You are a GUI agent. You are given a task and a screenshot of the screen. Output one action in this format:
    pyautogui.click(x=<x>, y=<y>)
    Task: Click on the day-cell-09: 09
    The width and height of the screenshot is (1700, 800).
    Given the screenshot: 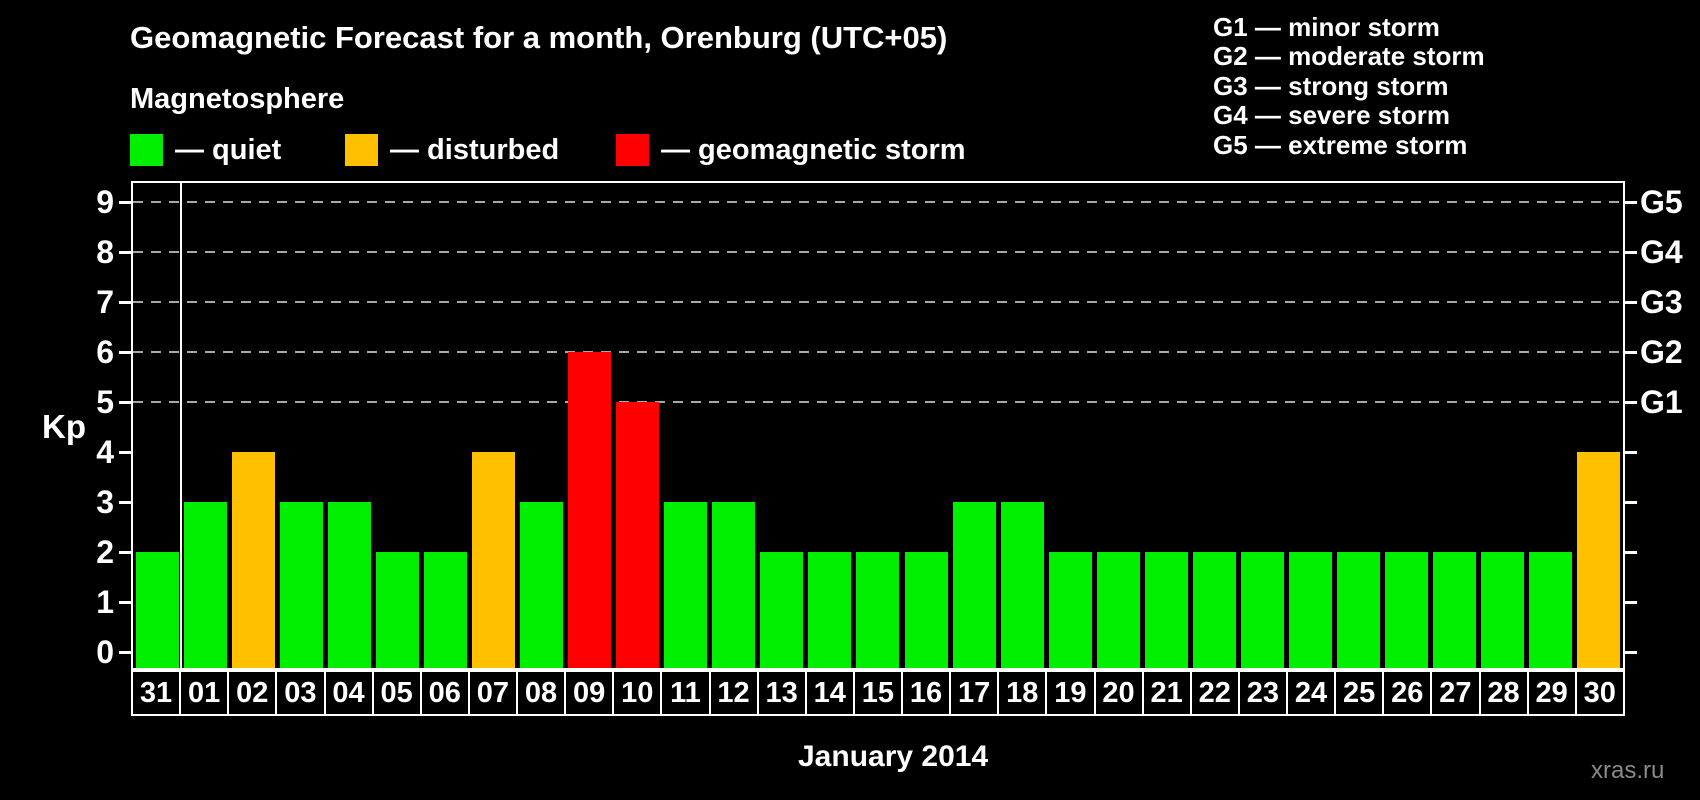 What is the action you would take?
    pyautogui.click(x=589, y=693)
    